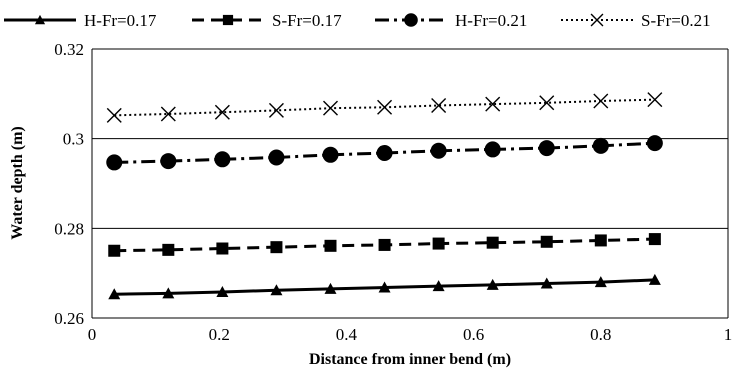 The height and width of the screenshot is (368, 733). What do you see at coordinates (276, 247) in the screenshot?
I see `data-point-S-Fr=0.17-3` at bounding box center [276, 247].